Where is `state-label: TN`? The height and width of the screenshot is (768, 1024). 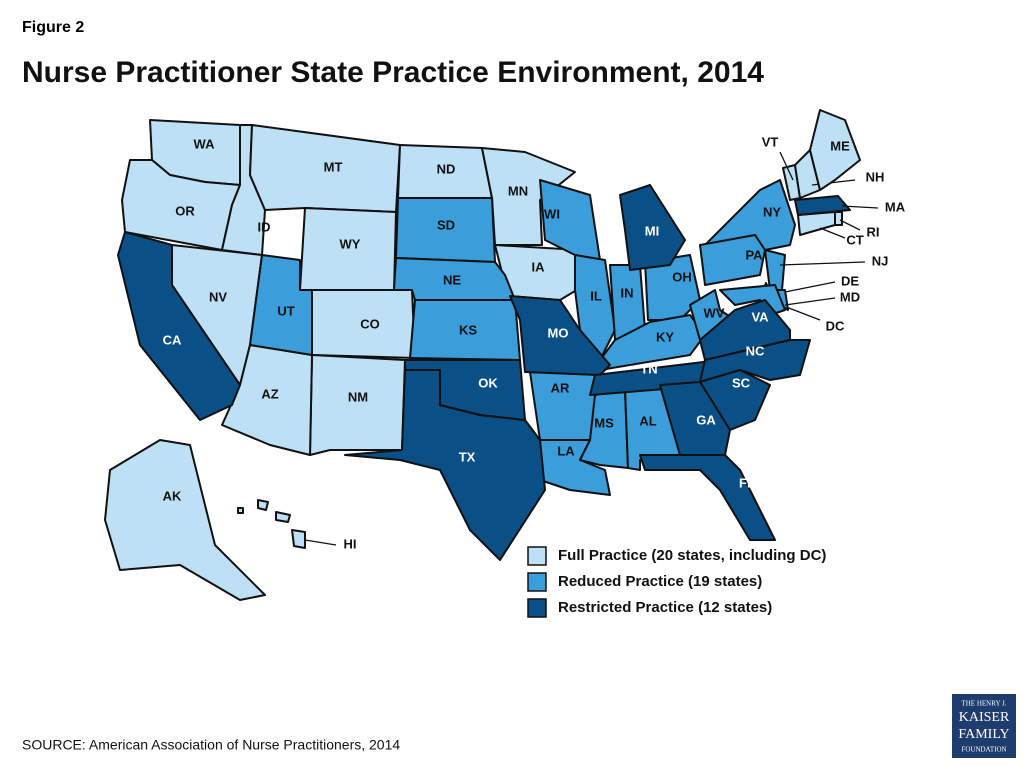
state-label: TN is located at coordinates (648, 368).